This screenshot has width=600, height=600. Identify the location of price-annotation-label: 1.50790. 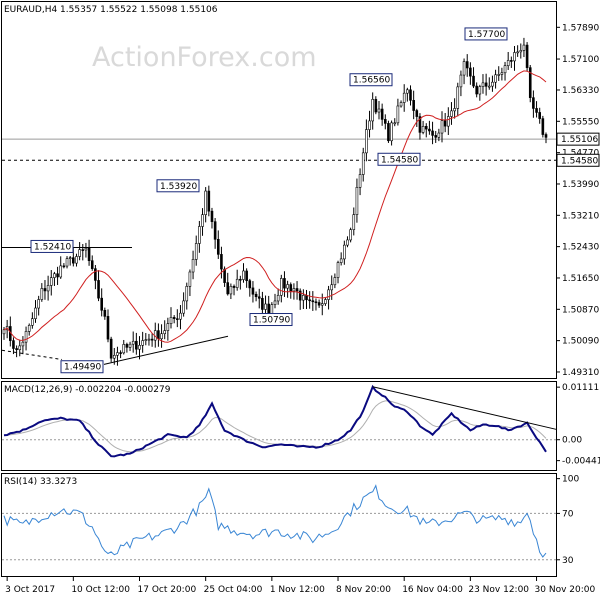
(271, 321).